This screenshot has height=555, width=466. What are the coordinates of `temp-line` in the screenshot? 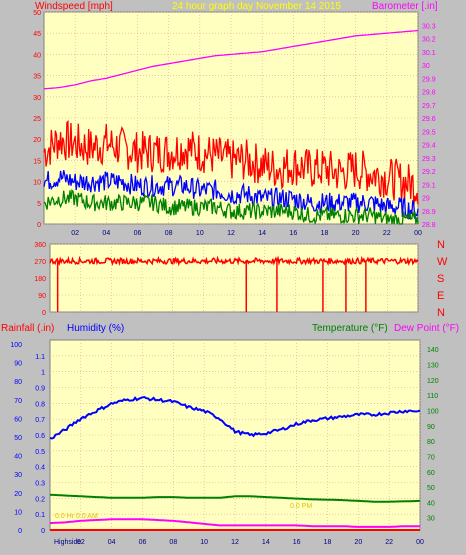 It's located at (234, 498).